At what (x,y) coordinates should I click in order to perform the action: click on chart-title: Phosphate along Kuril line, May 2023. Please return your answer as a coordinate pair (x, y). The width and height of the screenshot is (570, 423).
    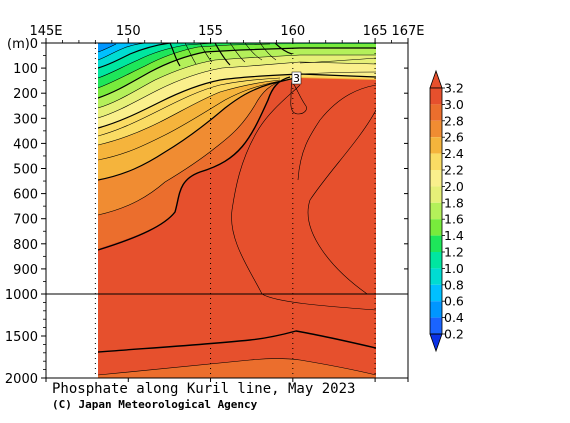
    Looking at the image, I should click on (203, 389).